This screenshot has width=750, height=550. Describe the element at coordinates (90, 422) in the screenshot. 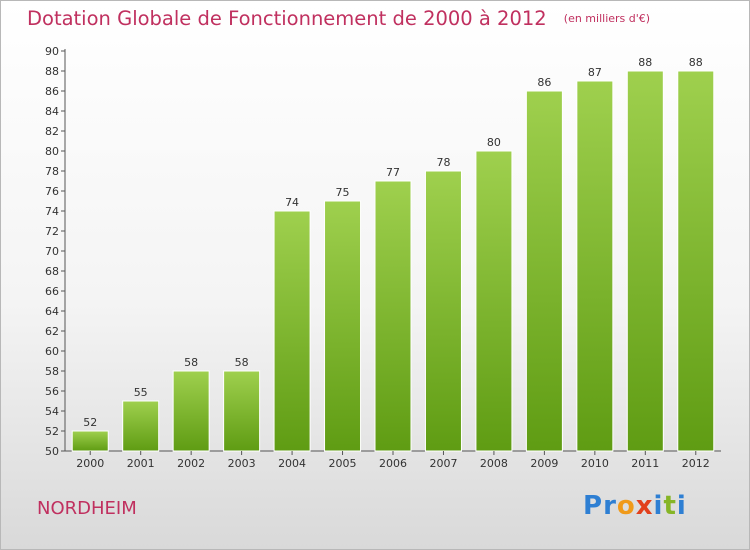

I see `value-label: 52` at that location.